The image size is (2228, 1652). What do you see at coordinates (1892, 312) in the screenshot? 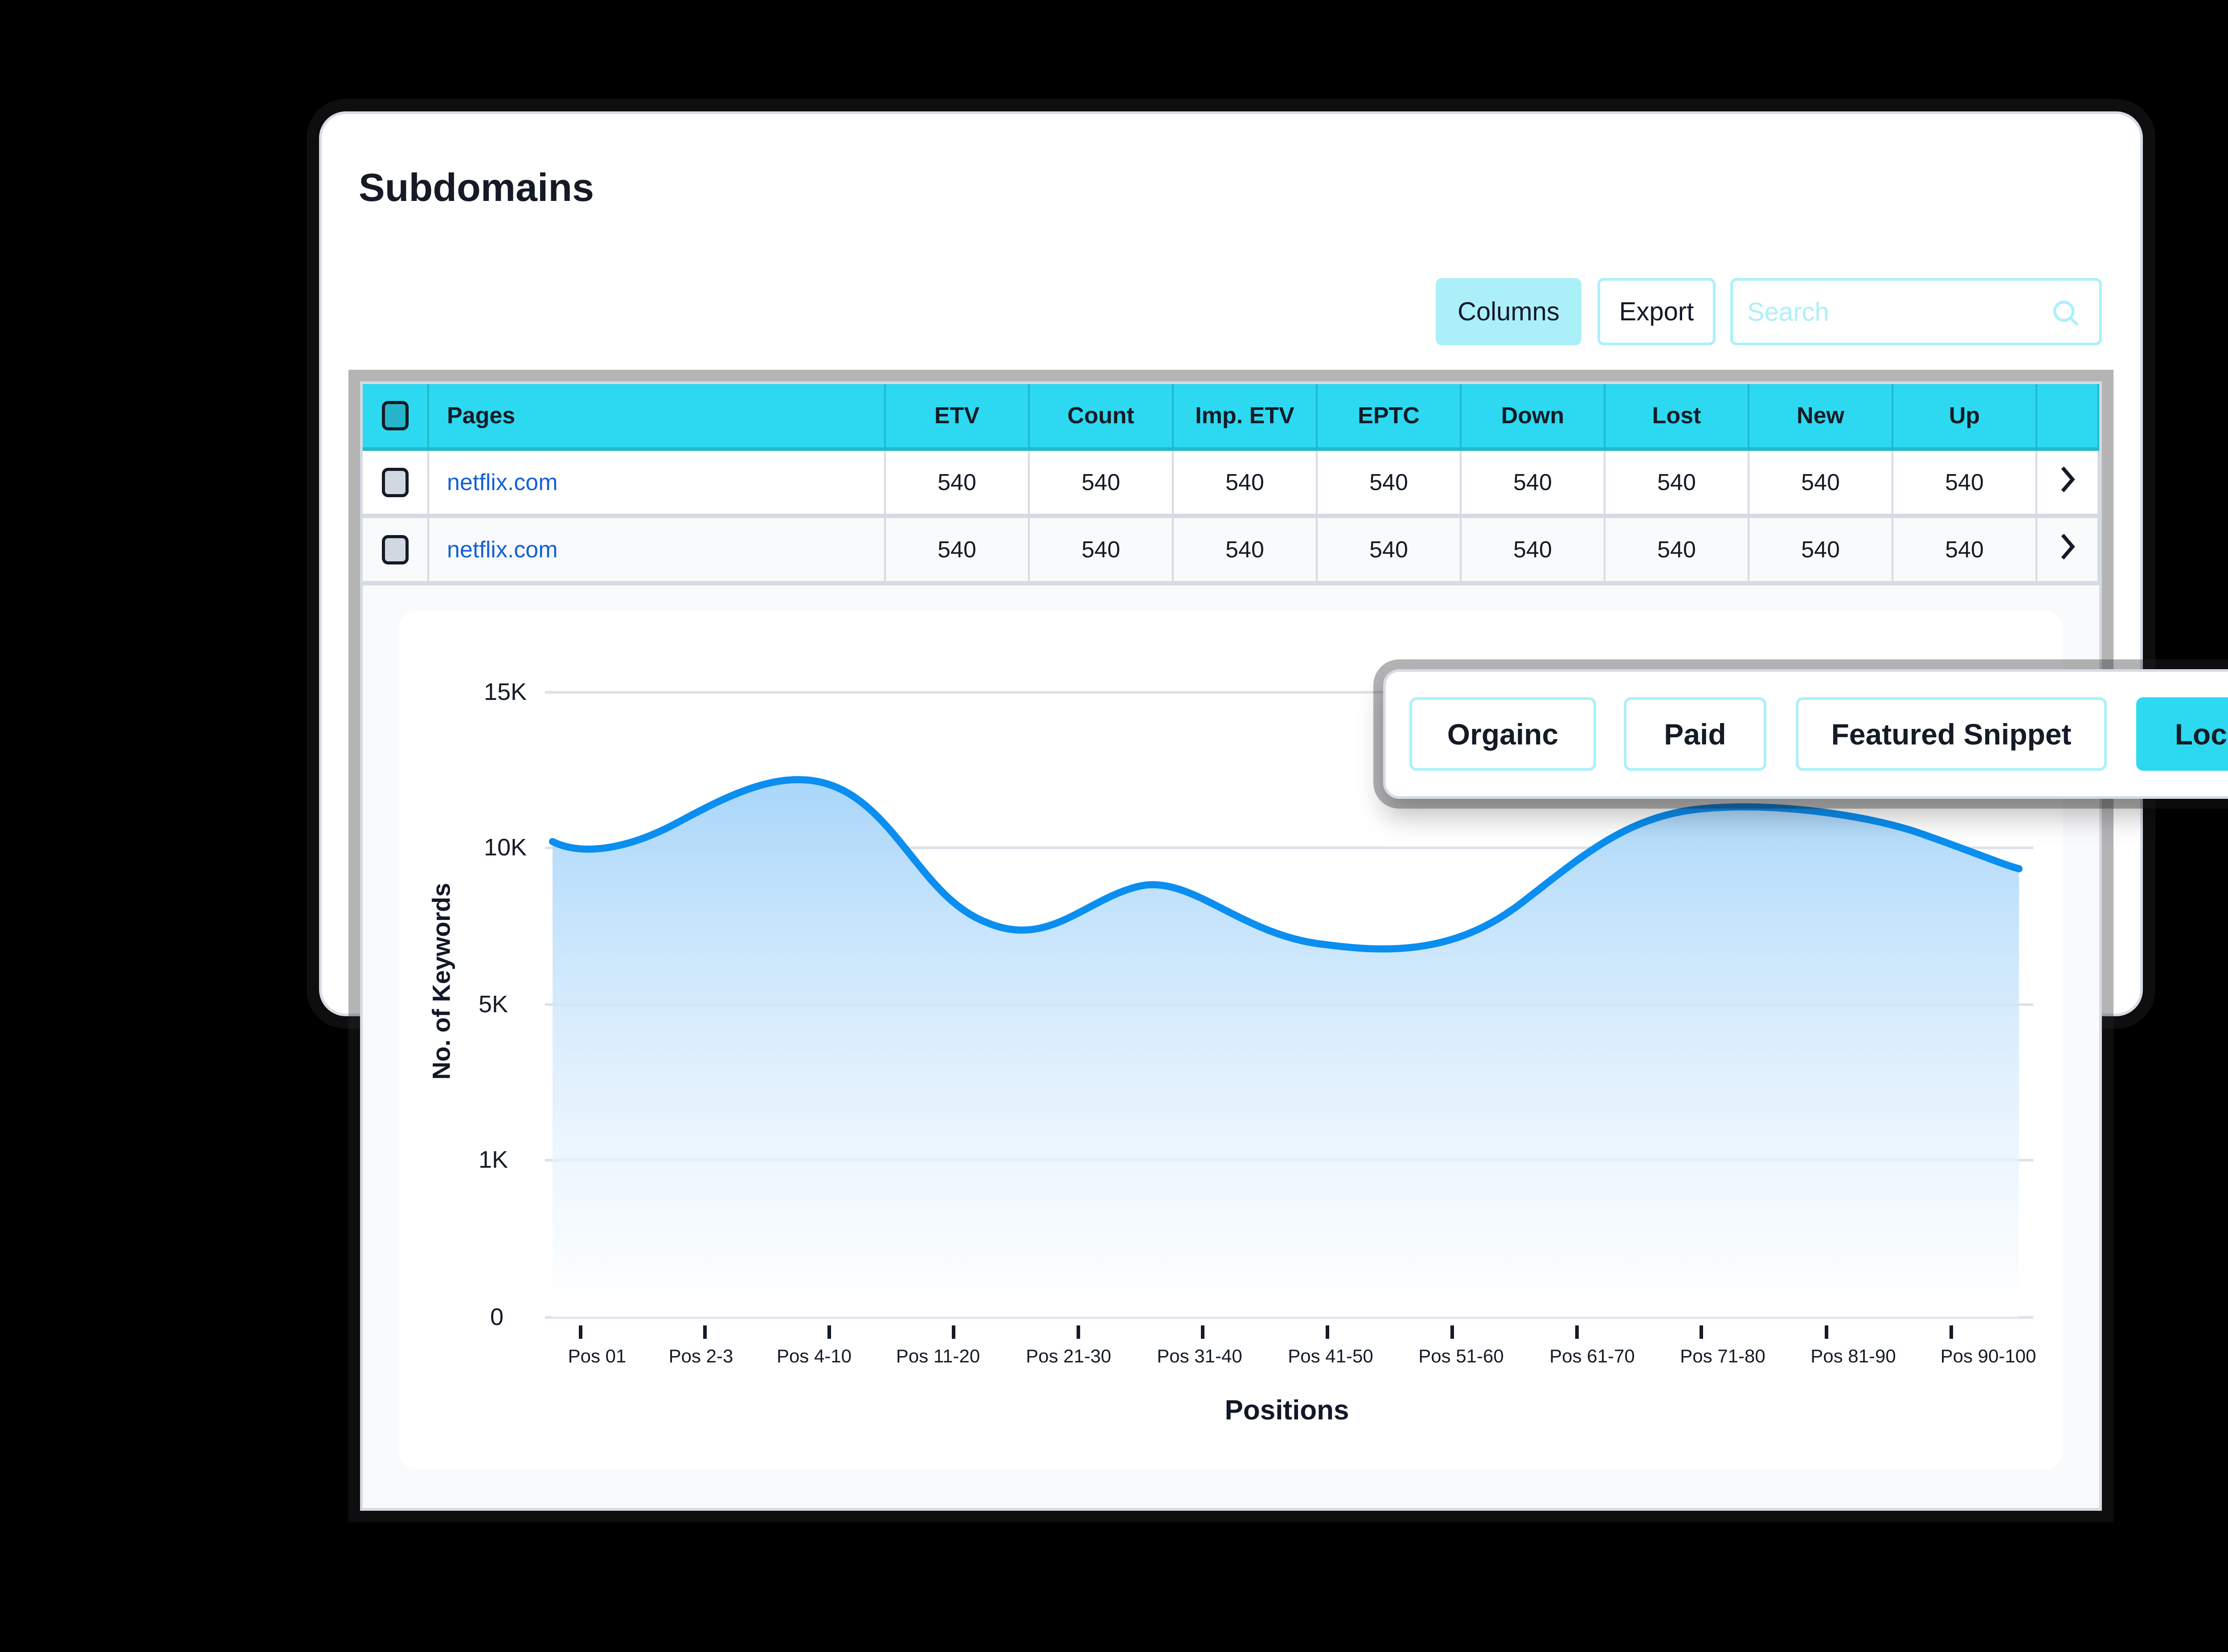
I see `search-input` at bounding box center [1892, 312].